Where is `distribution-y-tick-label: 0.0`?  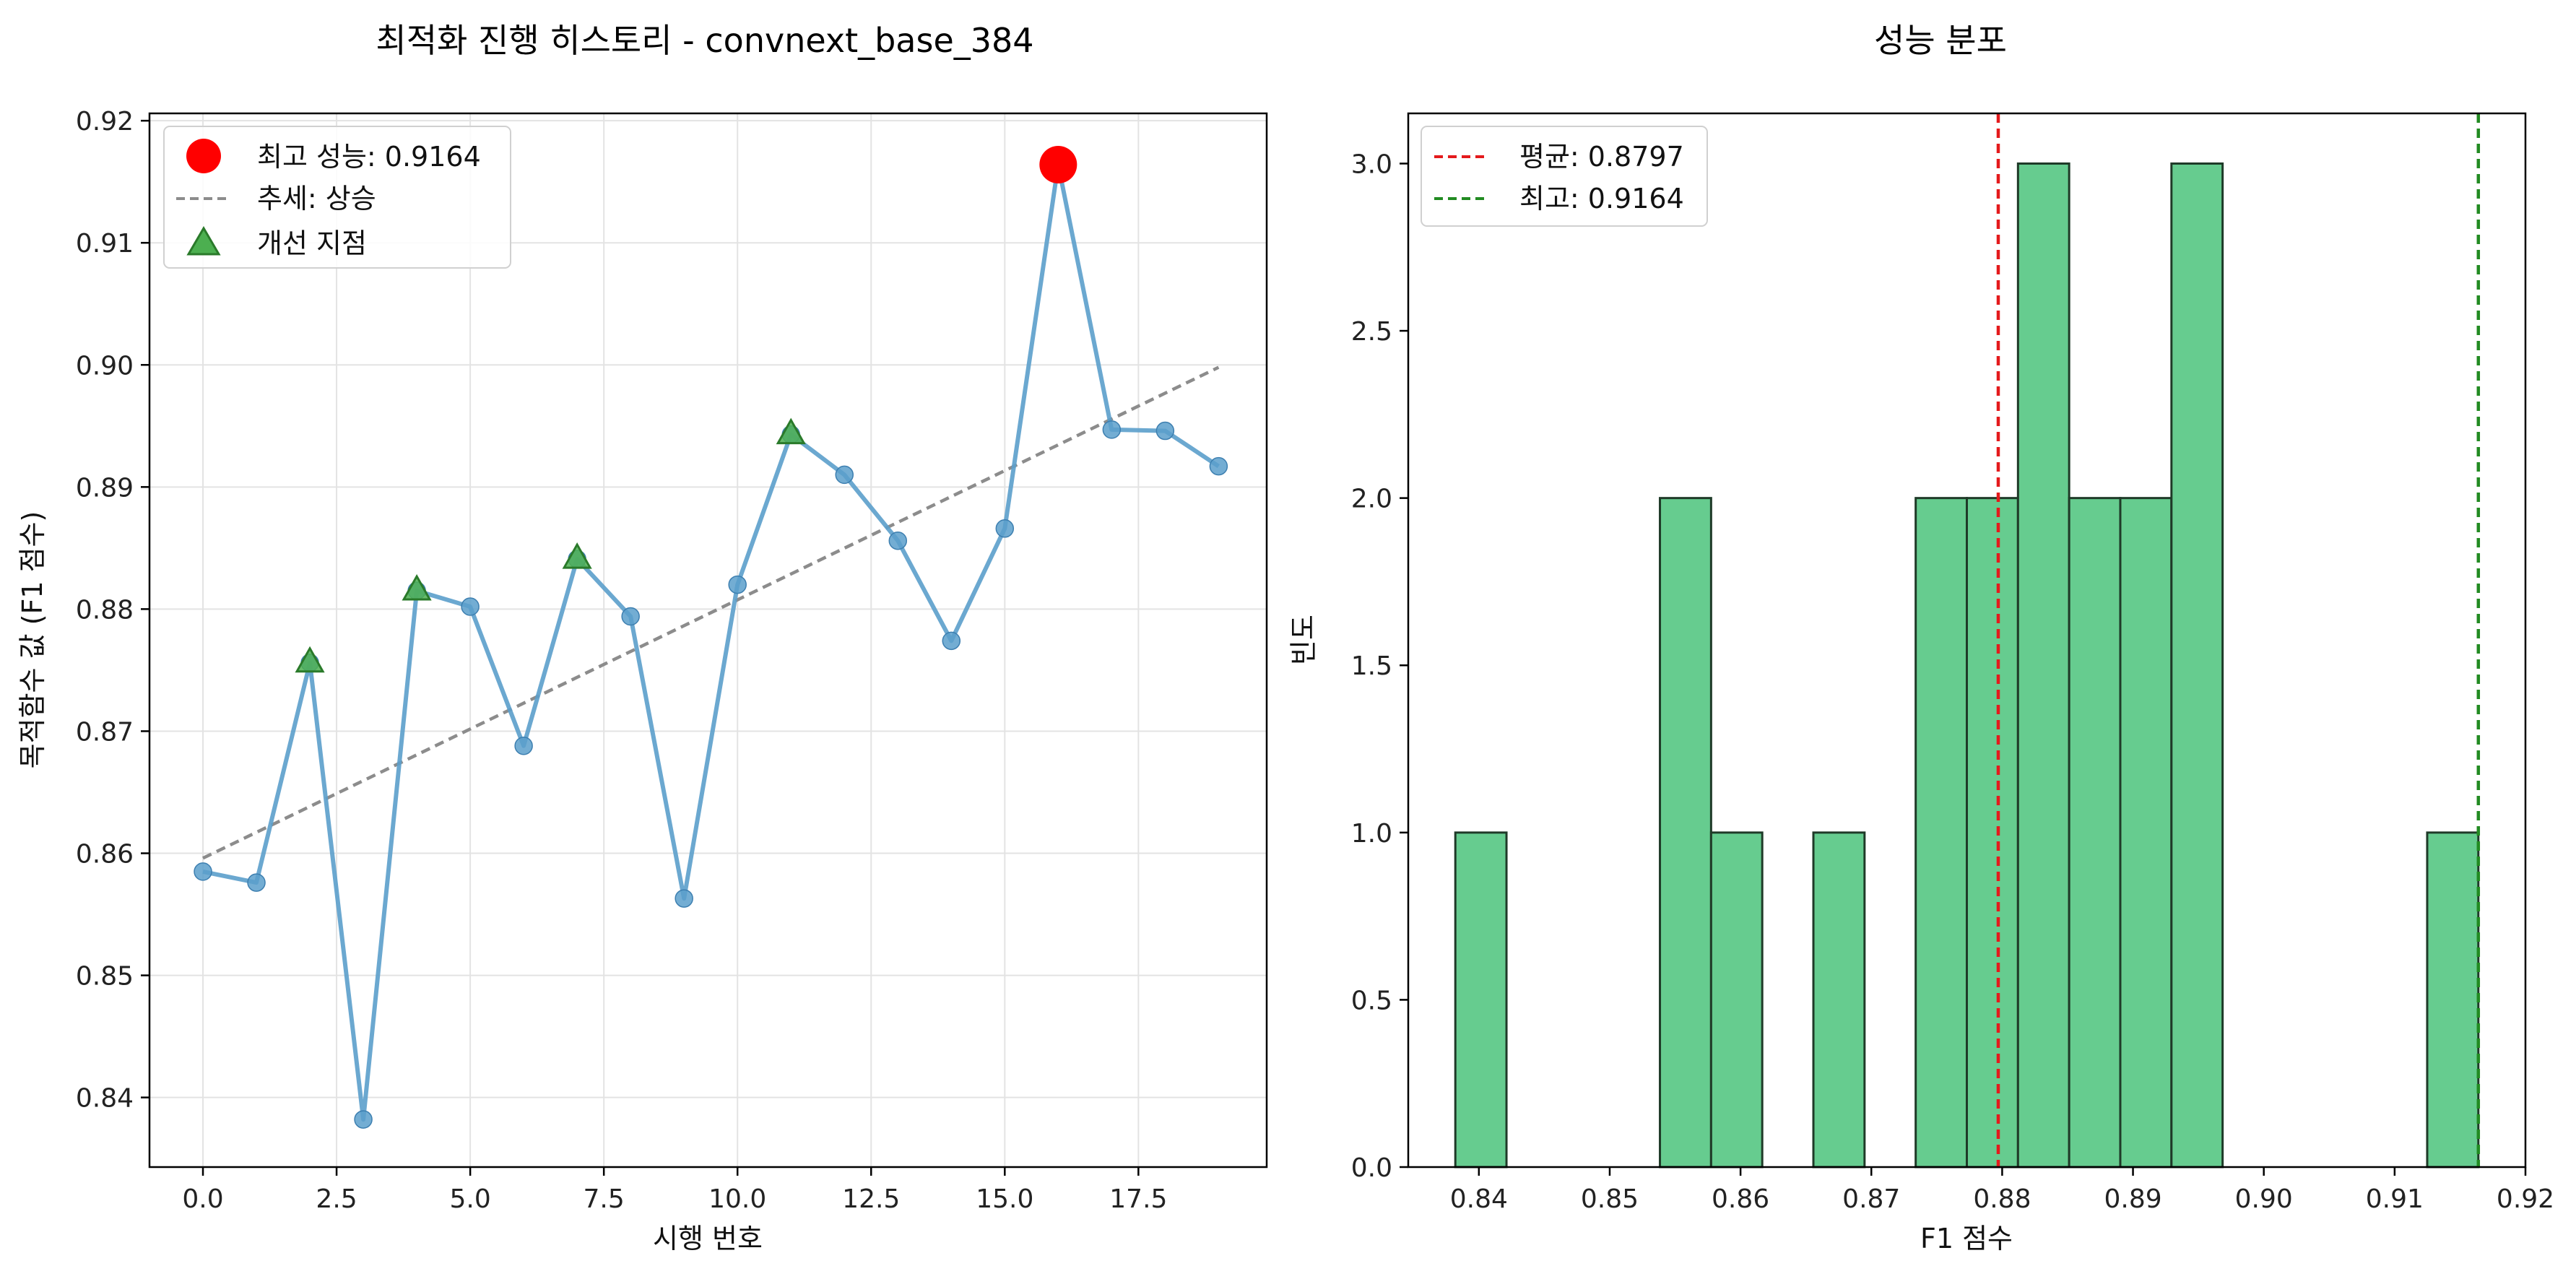
distribution-y-tick-label: 0.0 is located at coordinates (1371, 1168).